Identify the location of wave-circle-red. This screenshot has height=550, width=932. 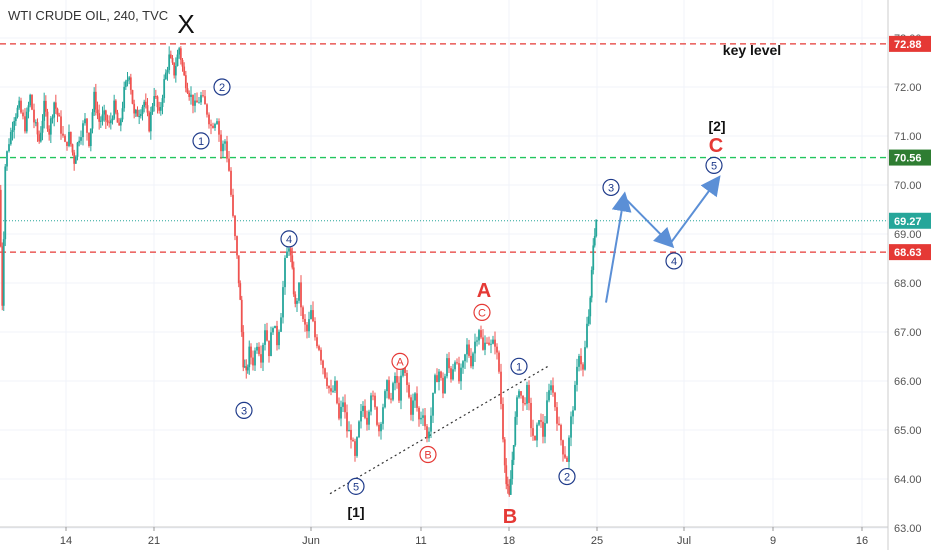
(400, 361).